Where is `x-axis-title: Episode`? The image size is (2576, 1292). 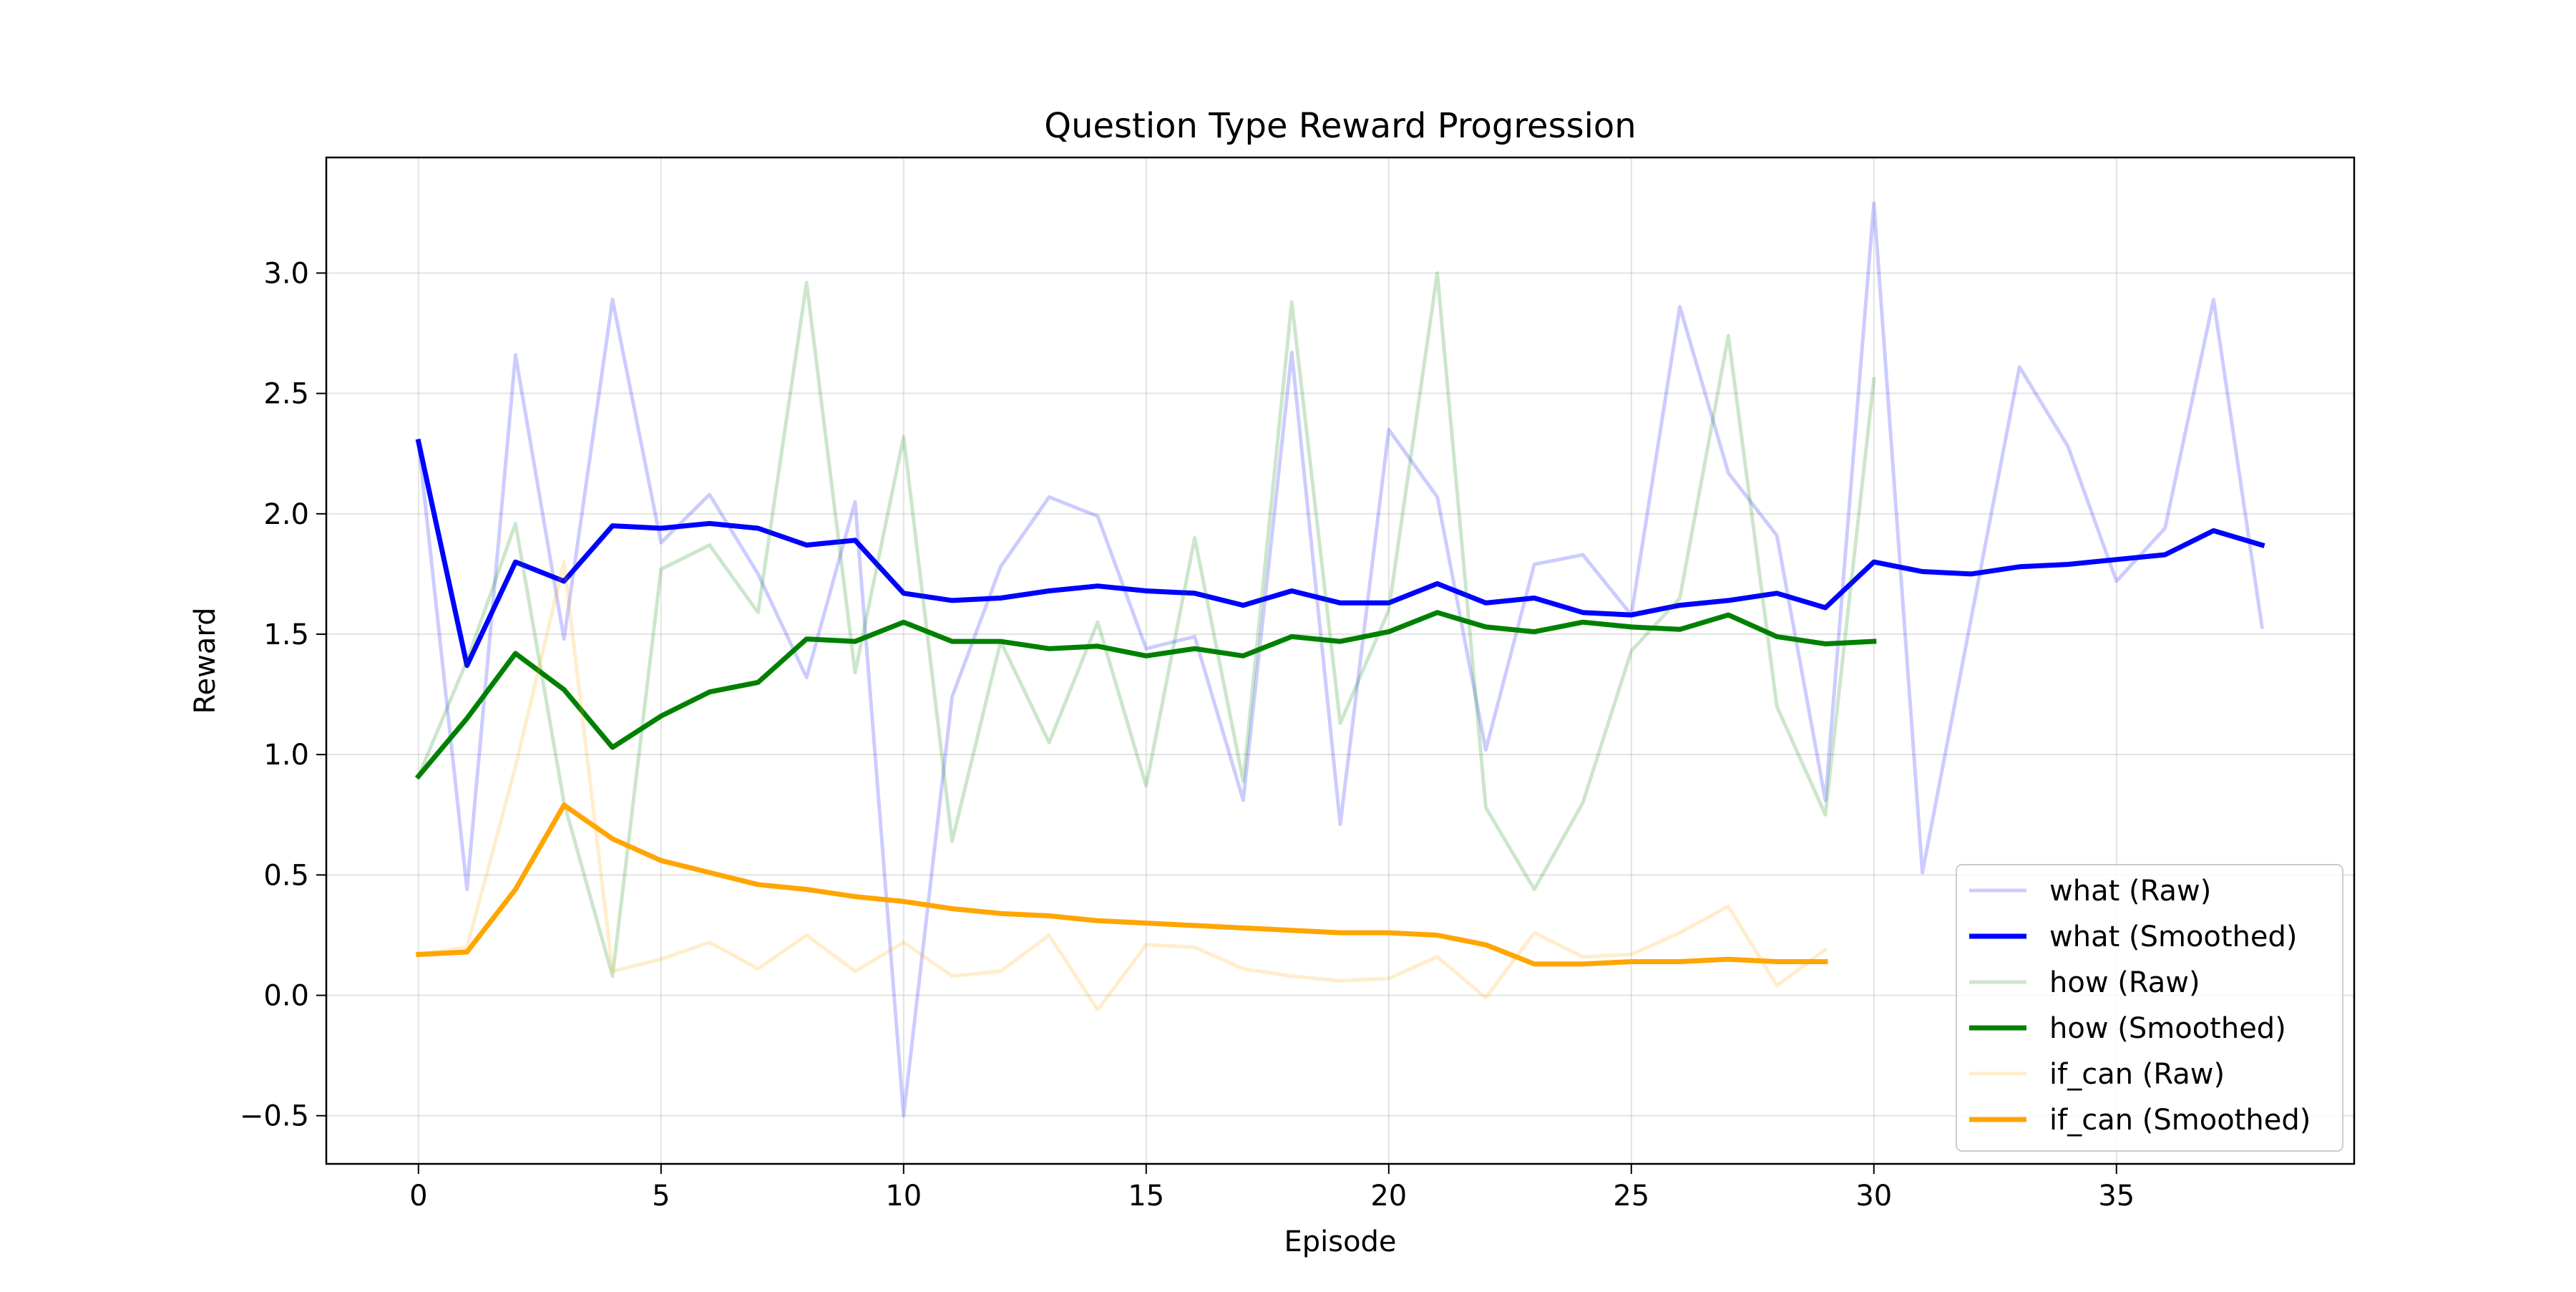
x-axis-title: Episode is located at coordinates (1340, 1241).